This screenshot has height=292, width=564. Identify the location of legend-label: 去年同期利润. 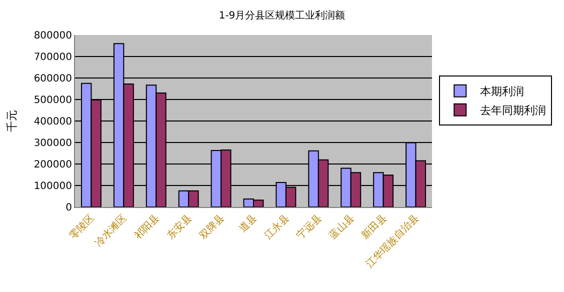
(513, 111).